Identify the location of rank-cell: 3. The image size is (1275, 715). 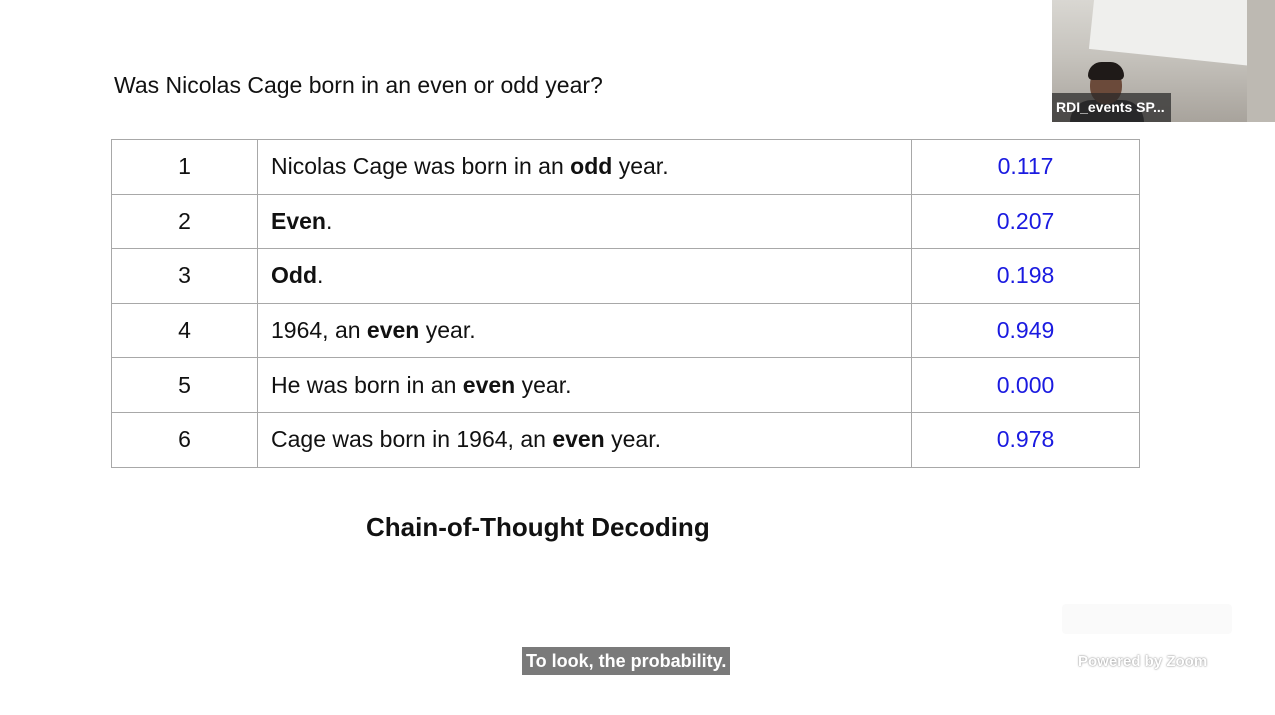
(184, 276).